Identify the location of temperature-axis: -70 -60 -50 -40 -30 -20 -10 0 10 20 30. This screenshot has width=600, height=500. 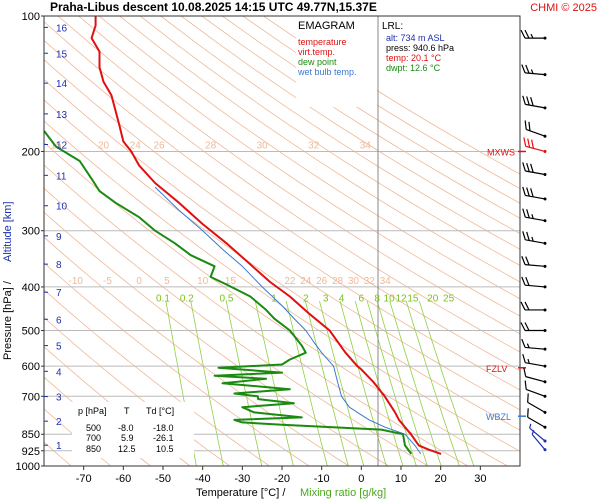
(281, 475).